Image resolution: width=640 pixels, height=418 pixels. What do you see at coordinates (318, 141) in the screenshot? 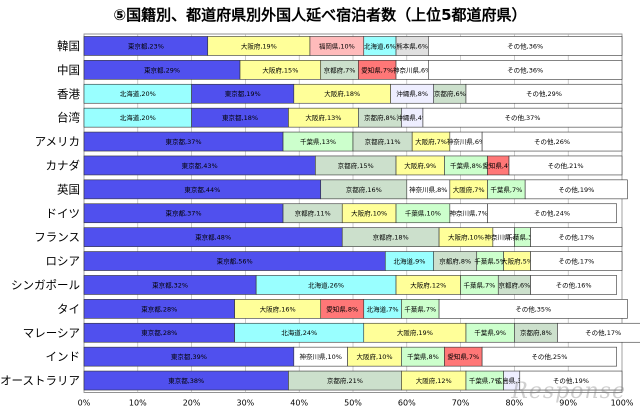
I see `segment-label: 千葉県,13%` at bounding box center [318, 141].